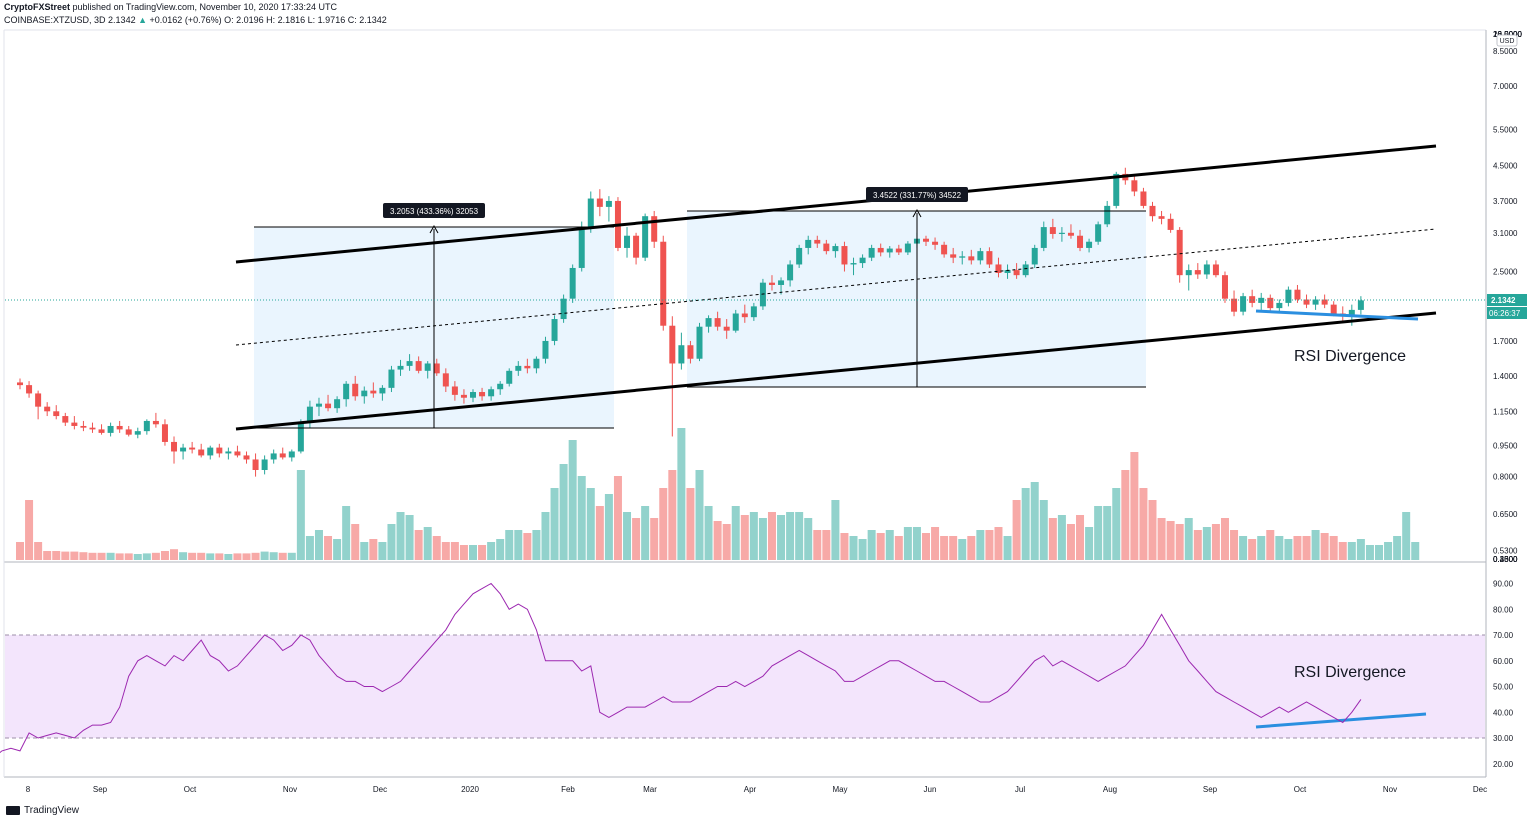  What do you see at coordinates (1300, 789) in the screenshot?
I see `time-tick-label: Oct` at bounding box center [1300, 789].